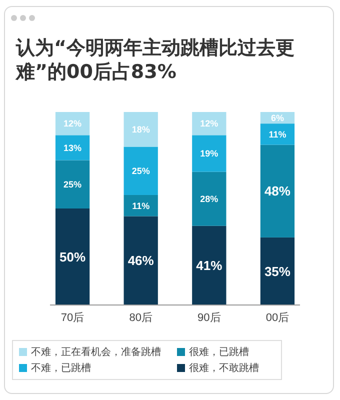  What do you see at coordinates (219, 352) in the screenshot?
I see `legend-label: 很难，已跳槽` at bounding box center [219, 352].